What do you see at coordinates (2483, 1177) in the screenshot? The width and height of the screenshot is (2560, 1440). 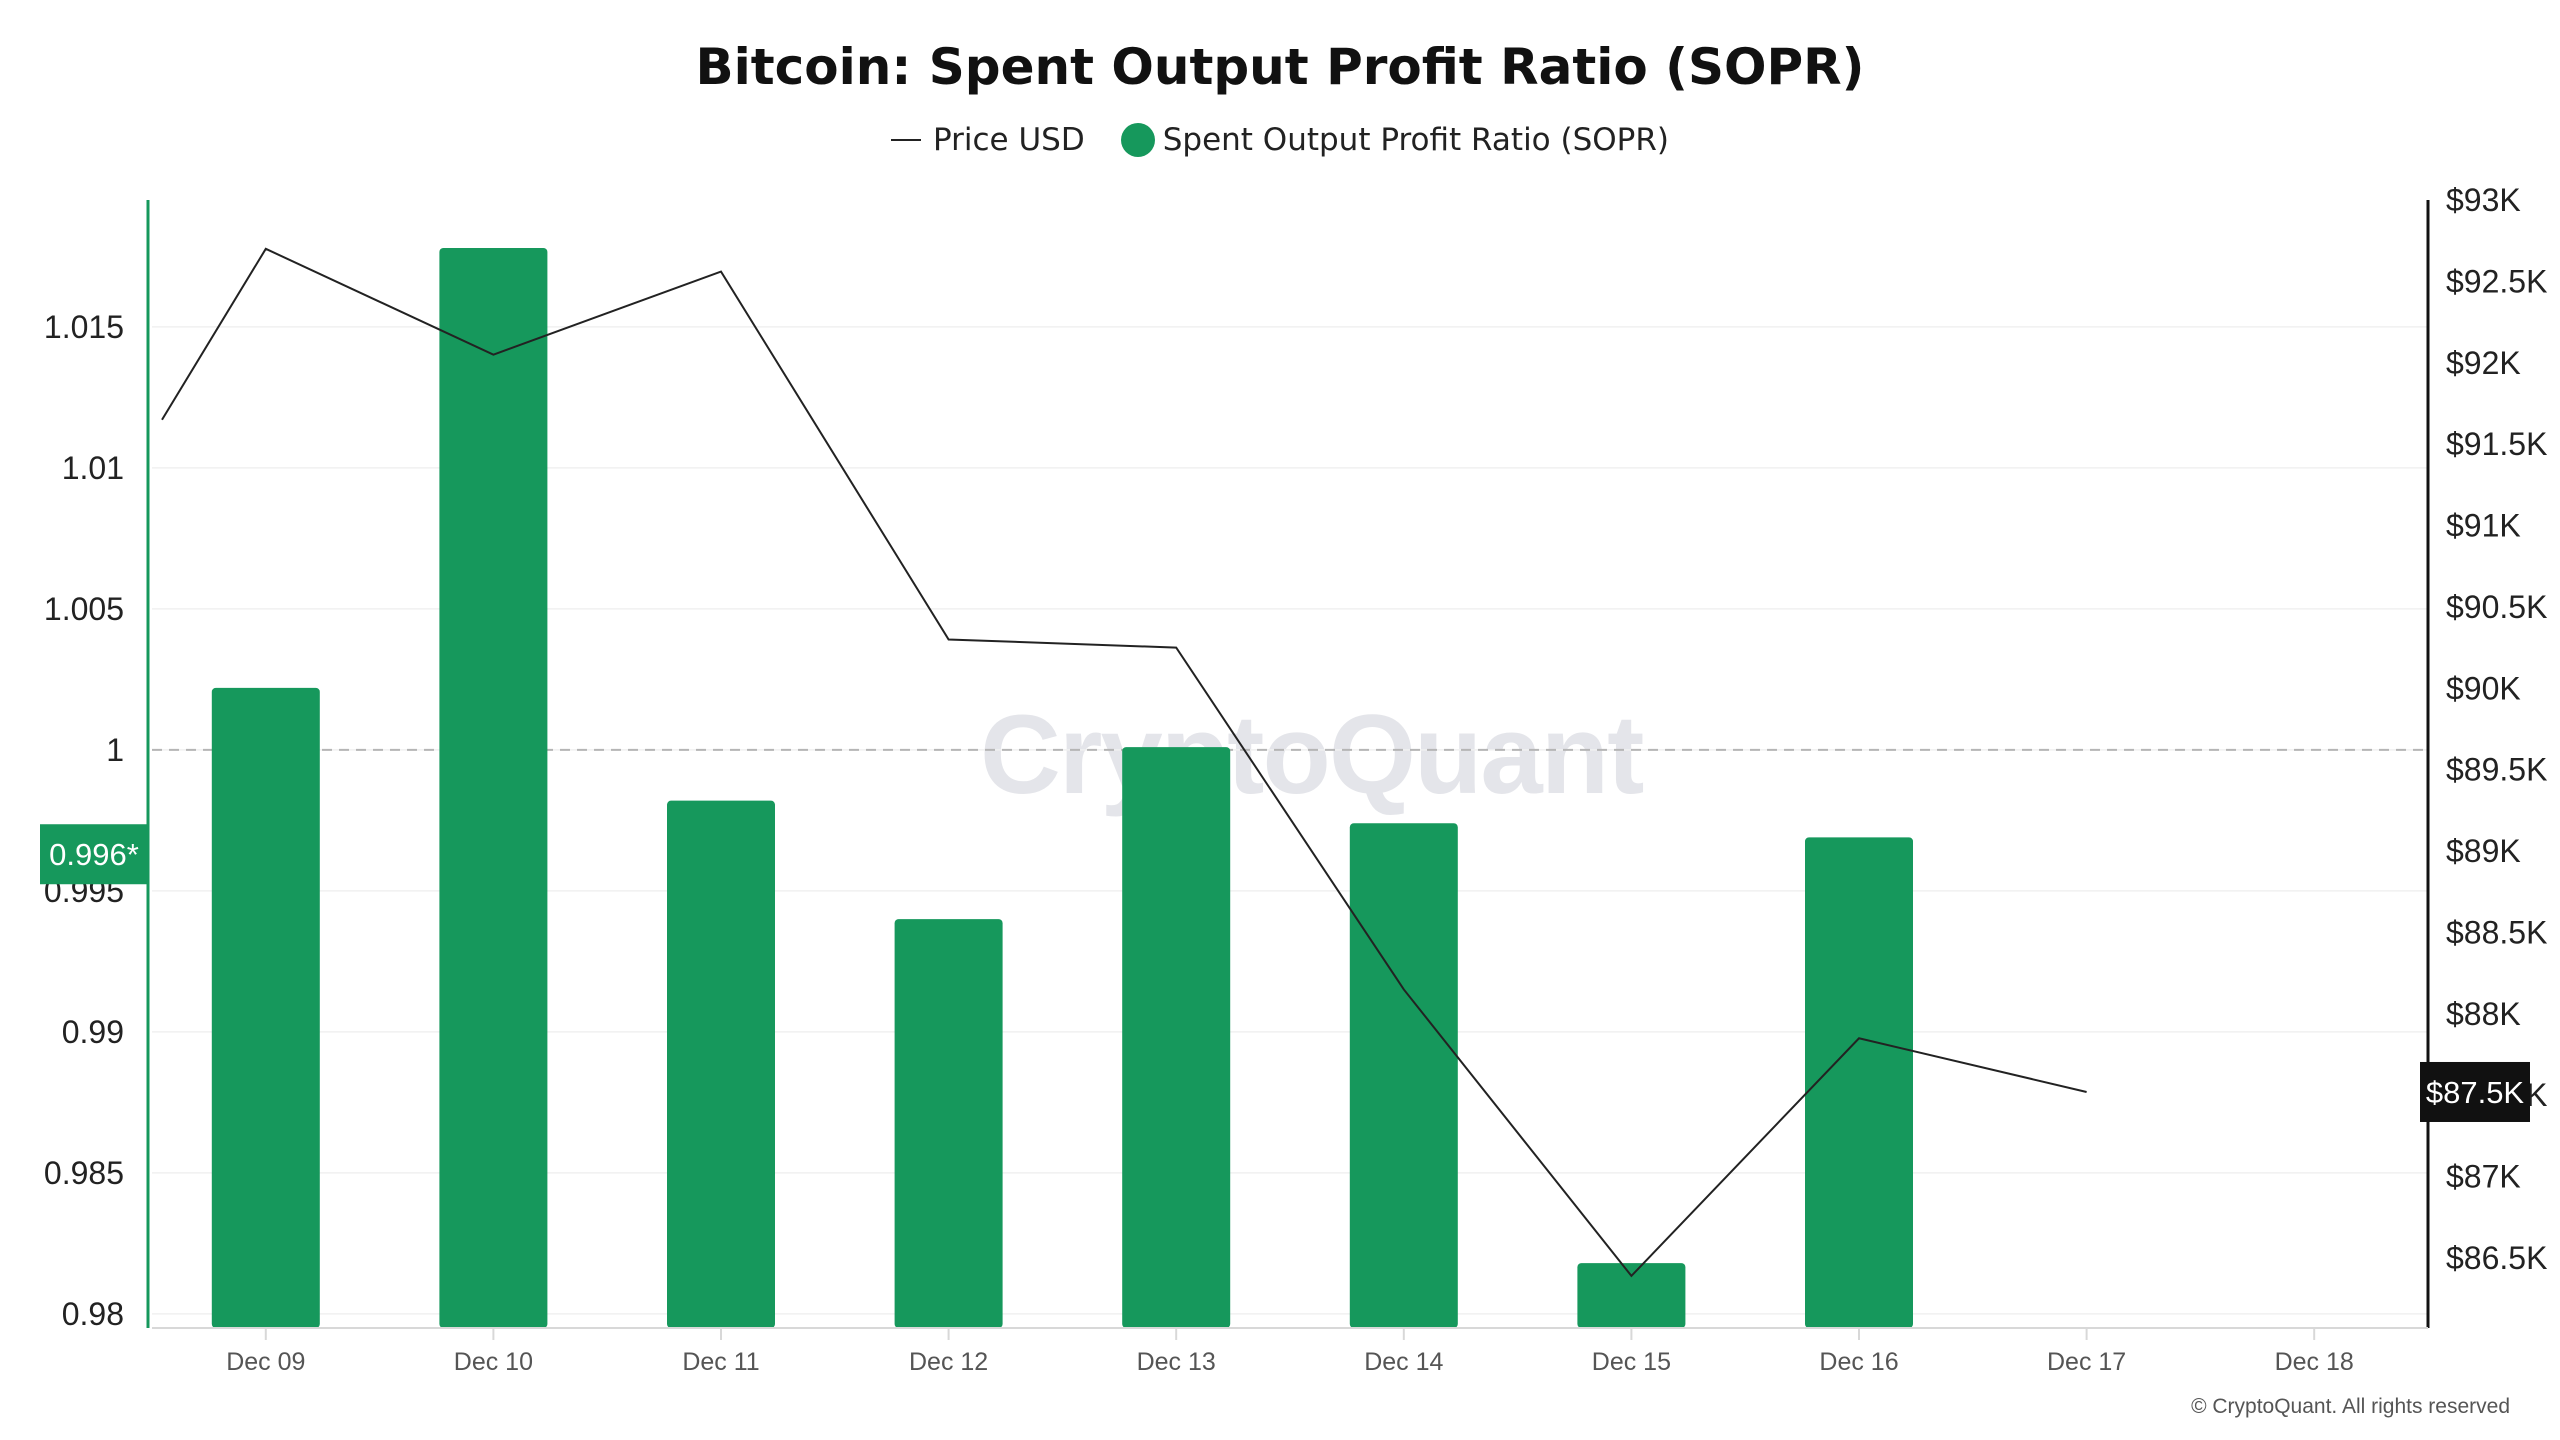 I see `right-tick-label: $87K` at bounding box center [2483, 1177].